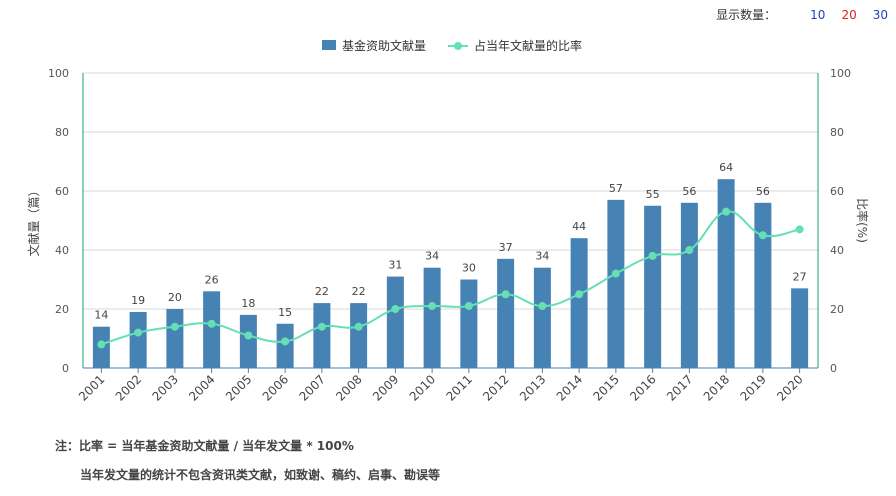 Image resolution: width=896 pixels, height=496 pixels. Describe the element at coordinates (840, 73) in the screenshot. I see `y2-tick-label: 100` at that location.